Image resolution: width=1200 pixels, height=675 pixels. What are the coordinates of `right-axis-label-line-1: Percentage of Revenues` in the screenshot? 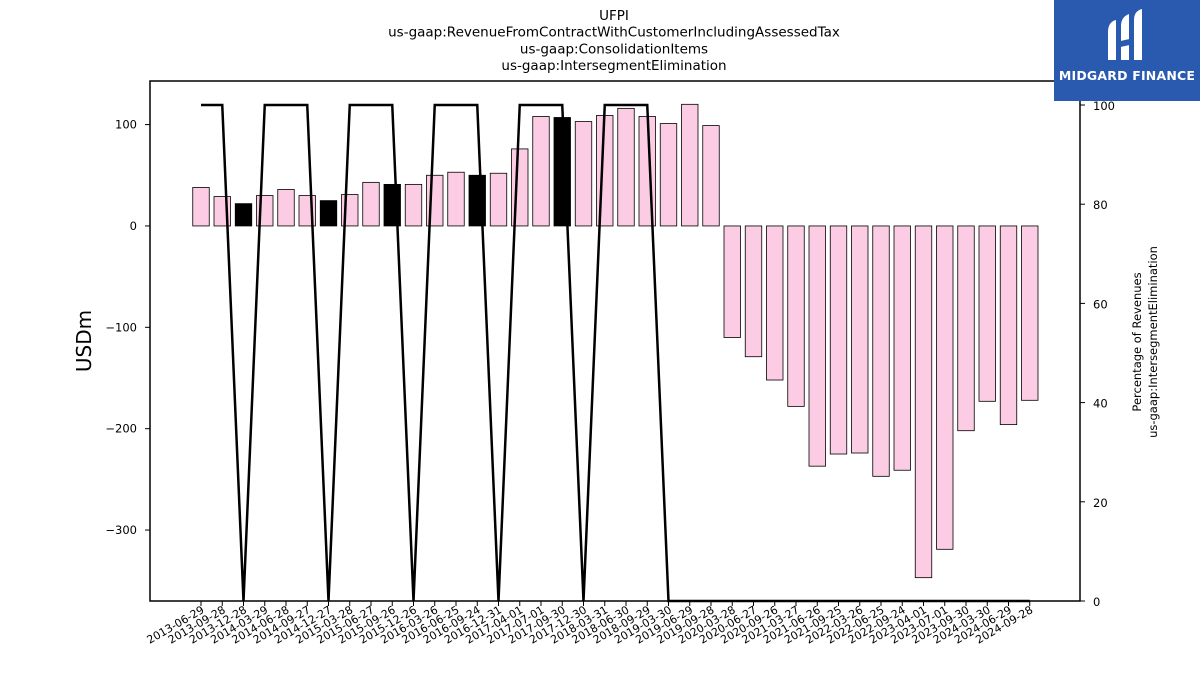 It's located at (1137, 341).